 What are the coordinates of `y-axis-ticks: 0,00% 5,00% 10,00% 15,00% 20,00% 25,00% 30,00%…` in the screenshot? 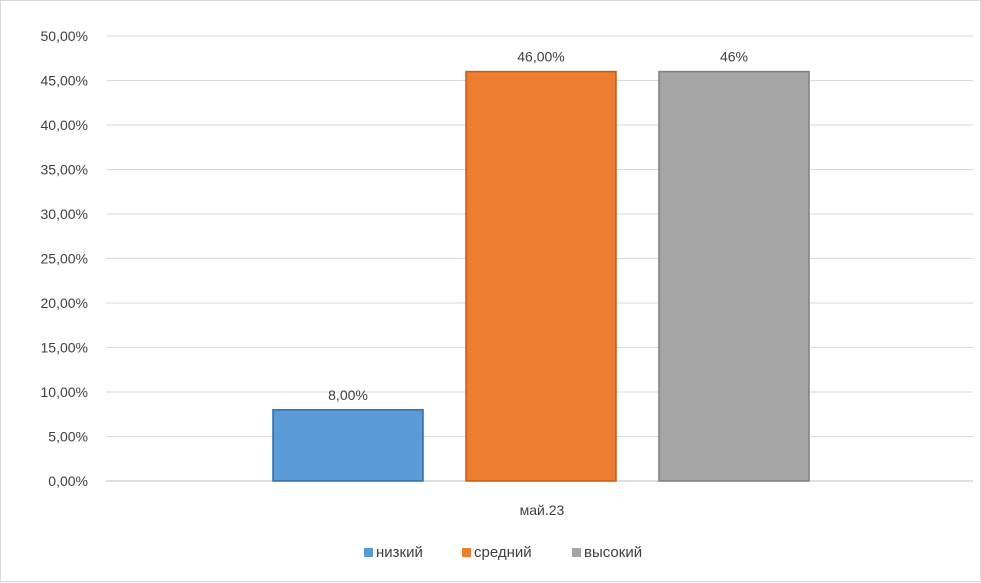 It's located at (64, 258).